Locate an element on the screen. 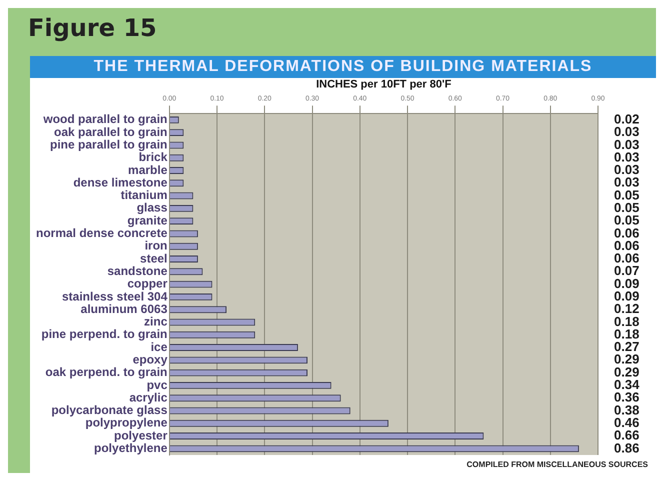 The image size is (664, 481). chart-title: Figure 15 is located at coordinates (92, 28).